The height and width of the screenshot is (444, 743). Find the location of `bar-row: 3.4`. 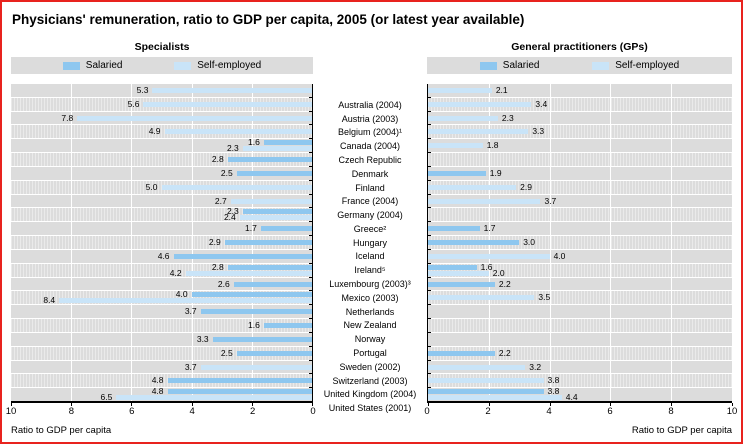

bar-row: 3.4 is located at coordinates (580, 104).